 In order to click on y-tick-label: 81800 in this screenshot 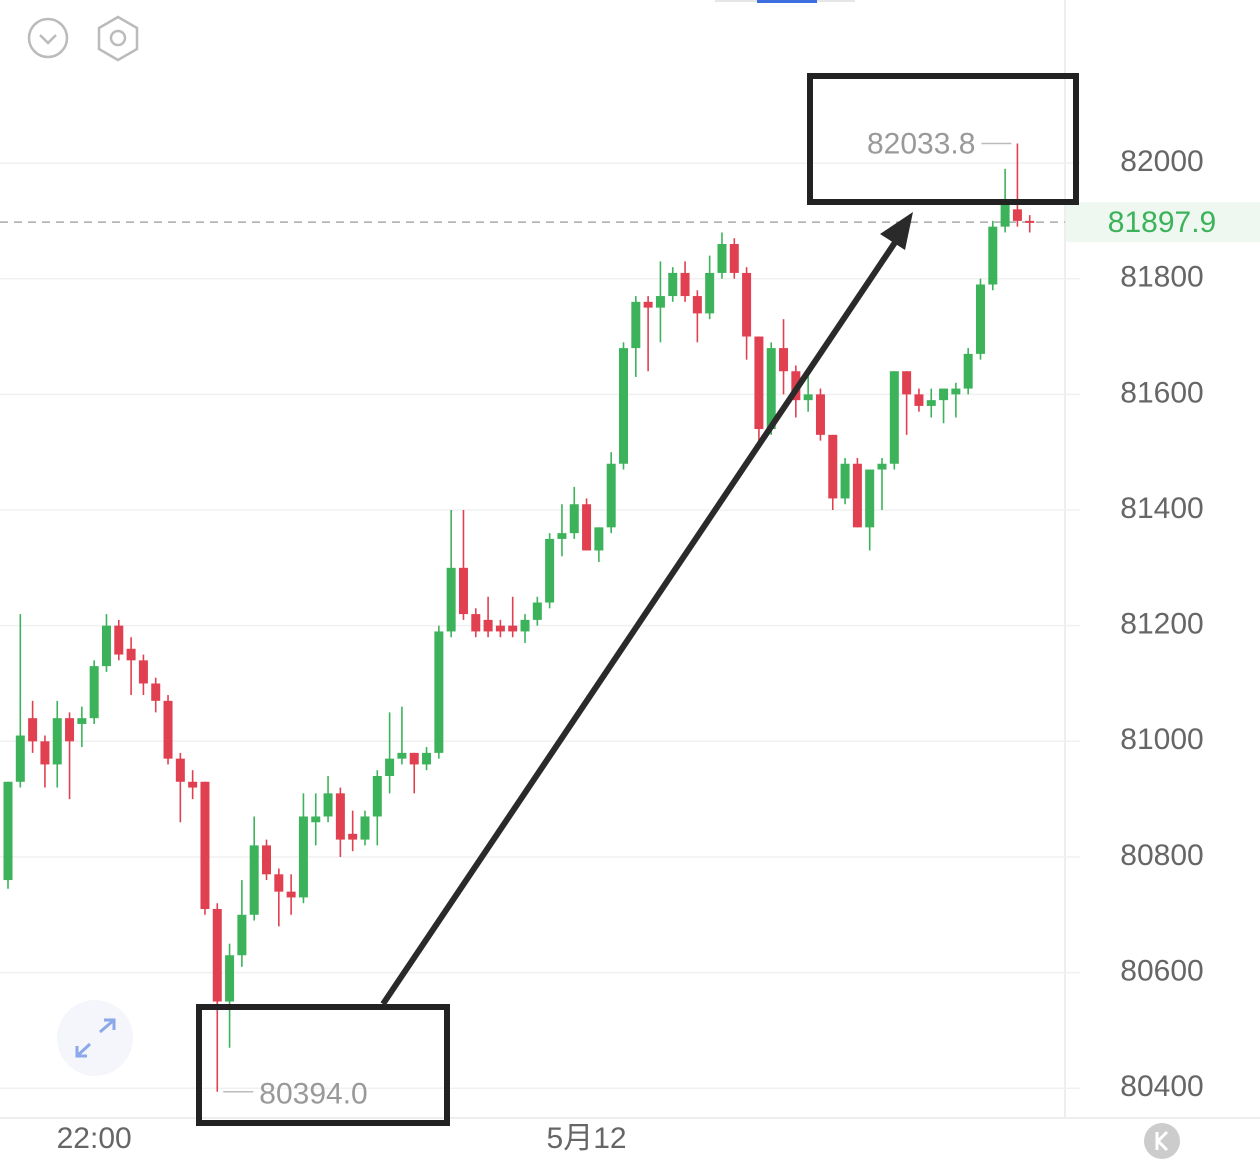, I will do `click(1161, 277)`.